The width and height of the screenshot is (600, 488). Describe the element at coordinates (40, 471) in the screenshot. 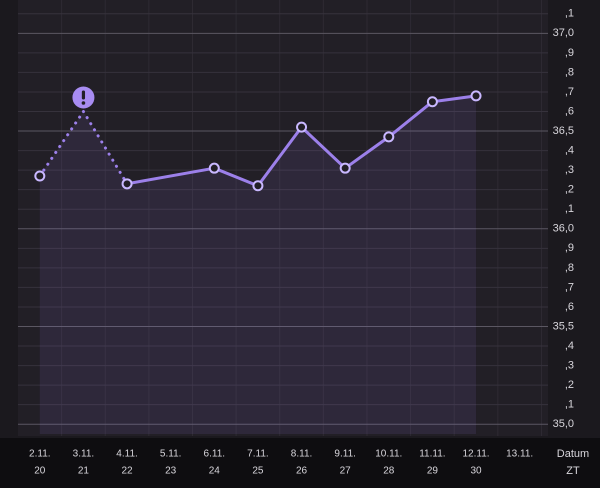

I see `x-tick-label: 20` at that location.